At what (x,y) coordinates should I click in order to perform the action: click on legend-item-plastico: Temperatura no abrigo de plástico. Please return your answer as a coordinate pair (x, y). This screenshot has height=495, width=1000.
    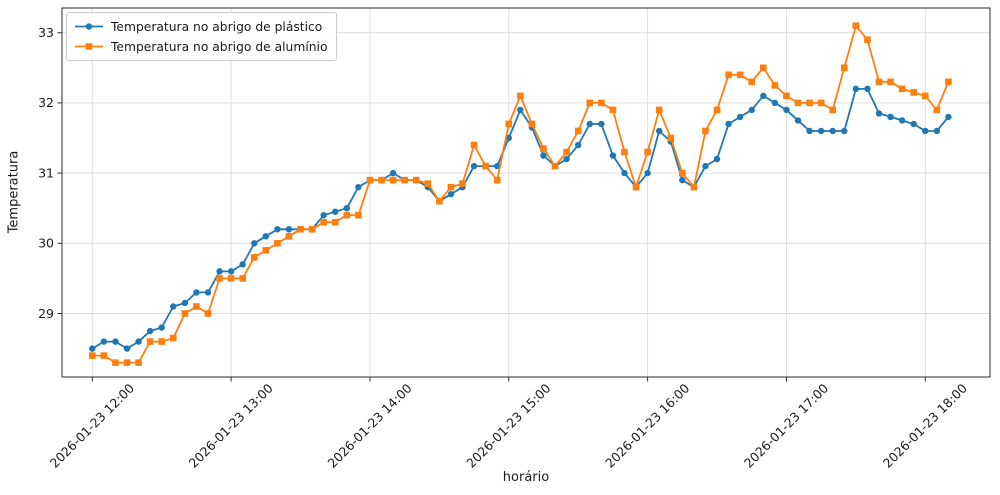
    Looking at the image, I should click on (200, 26).